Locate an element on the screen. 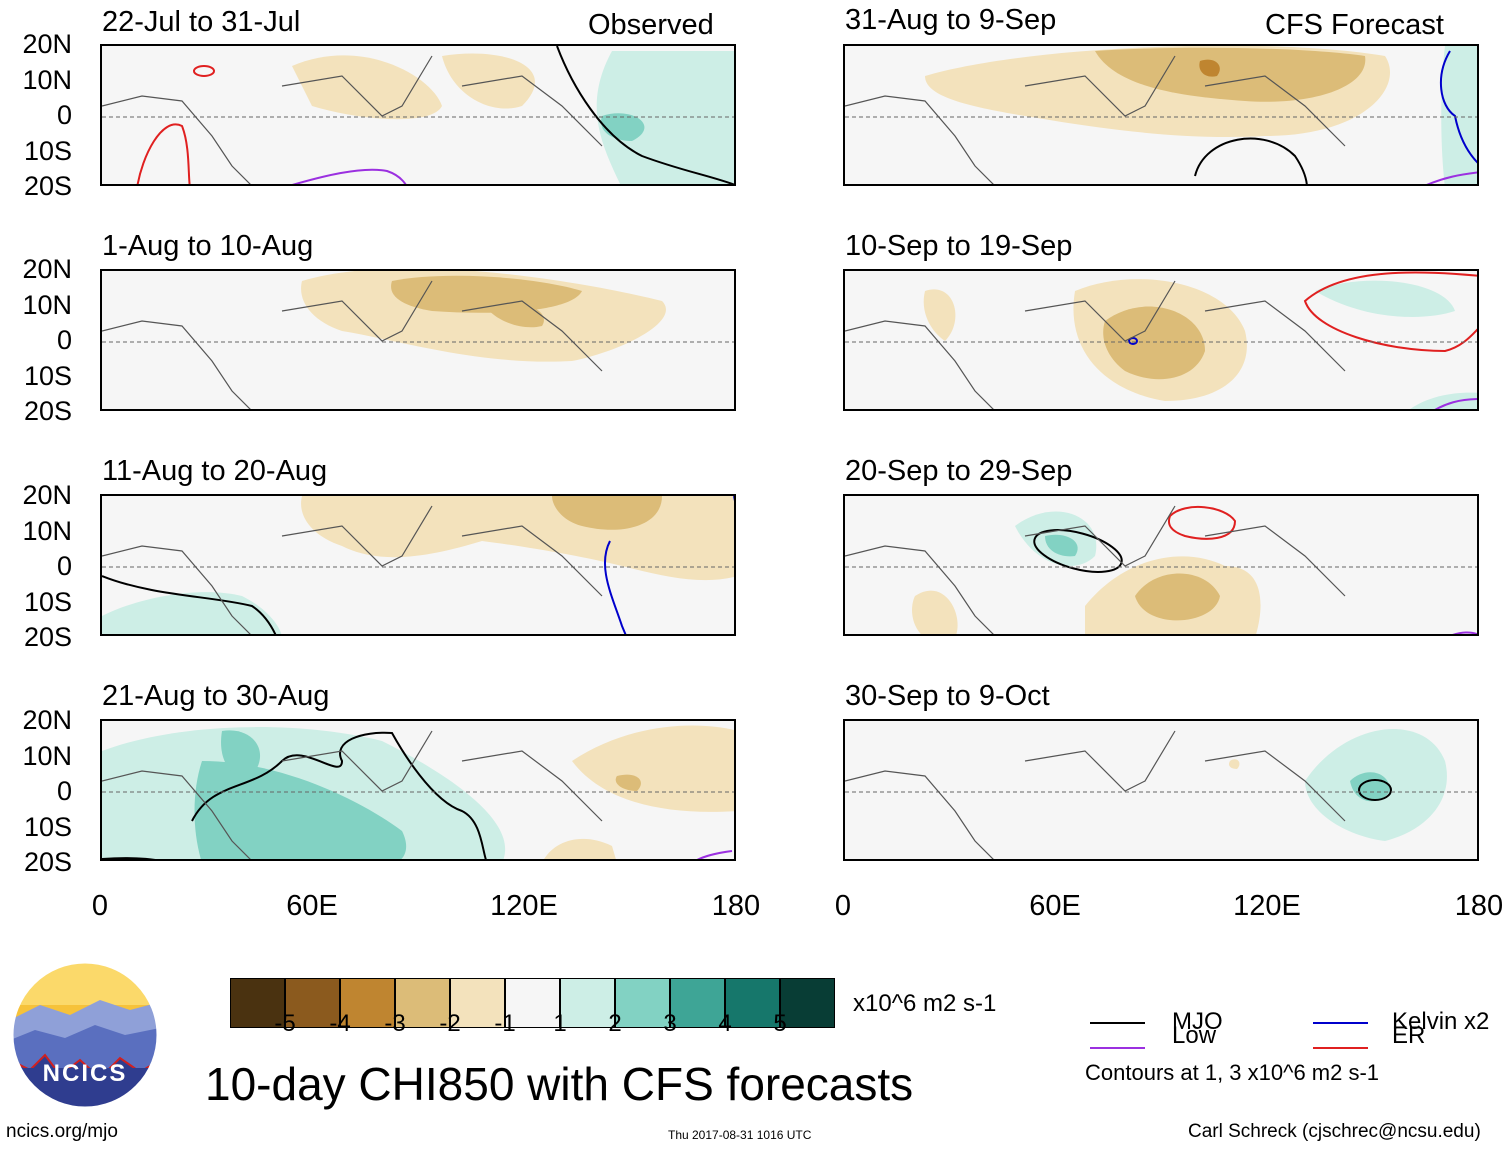  footer-url: ncics.org/mjo is located at coordinates (62, 1131).